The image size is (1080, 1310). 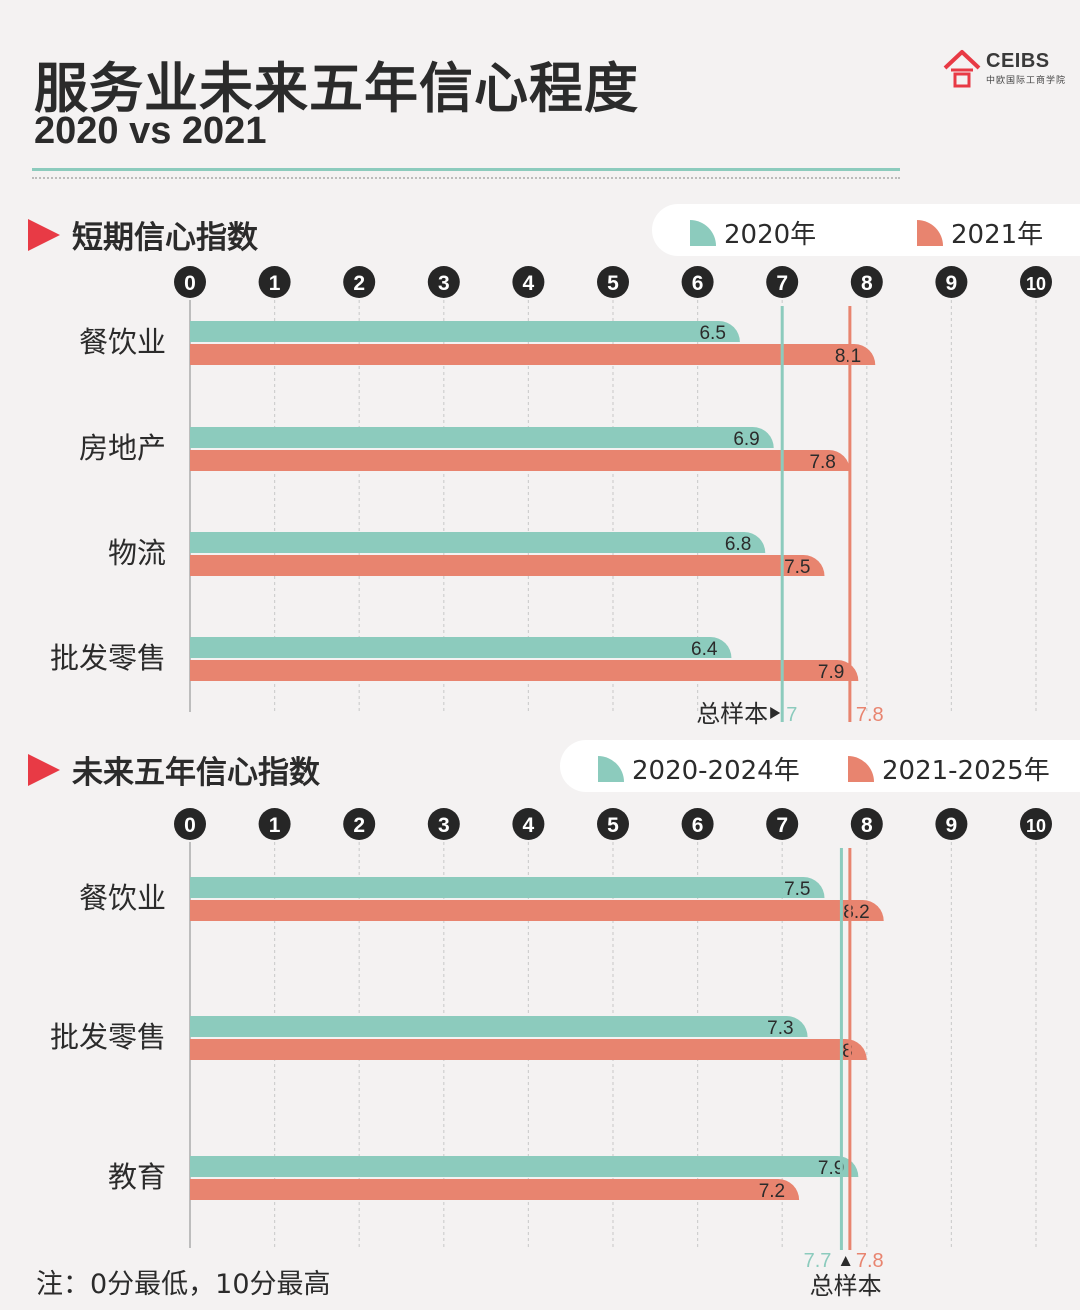 I want to click on legend-label-2020: 2020年, so click(x=770, y=235).